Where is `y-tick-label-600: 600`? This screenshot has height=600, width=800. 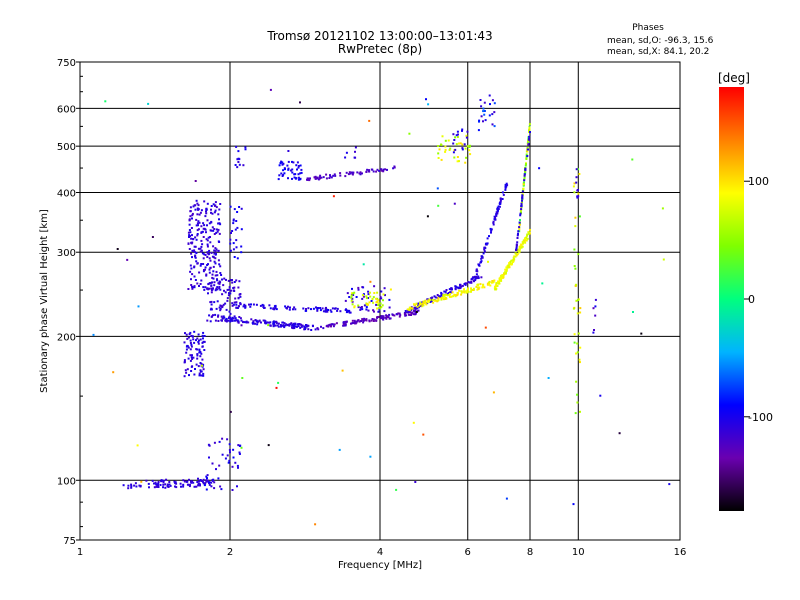 y-tick-label-600: 600 is located at coordinates (66, 109).